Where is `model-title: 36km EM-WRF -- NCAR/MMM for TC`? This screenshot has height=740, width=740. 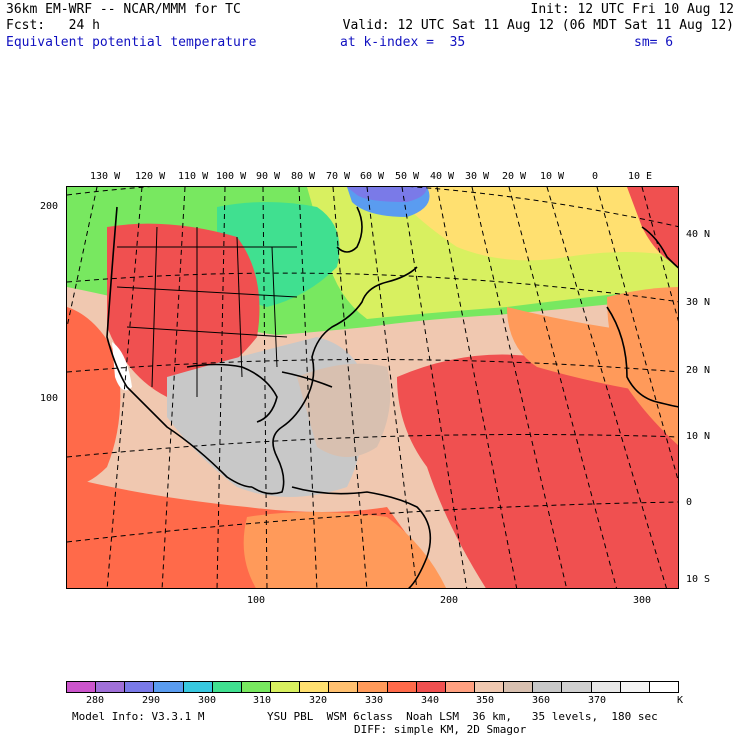
model-title: 36km EM-WRF -- NCAR/MMM for TC is located at coordinates (123, 9).